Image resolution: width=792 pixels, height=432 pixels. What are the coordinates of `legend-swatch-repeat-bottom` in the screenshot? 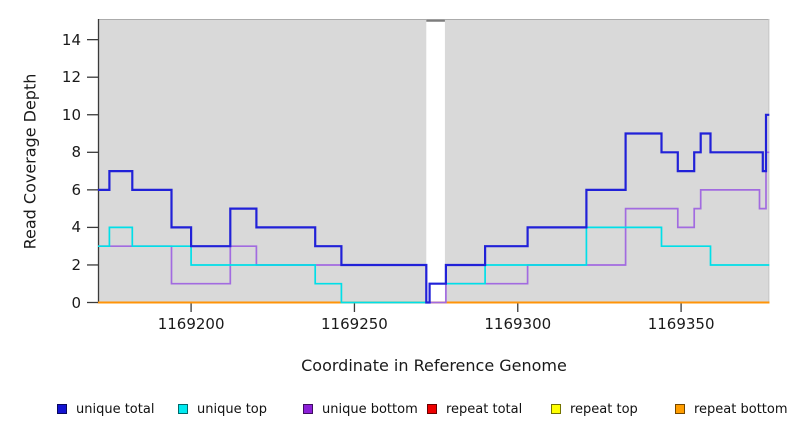 It's located at (680, 409).